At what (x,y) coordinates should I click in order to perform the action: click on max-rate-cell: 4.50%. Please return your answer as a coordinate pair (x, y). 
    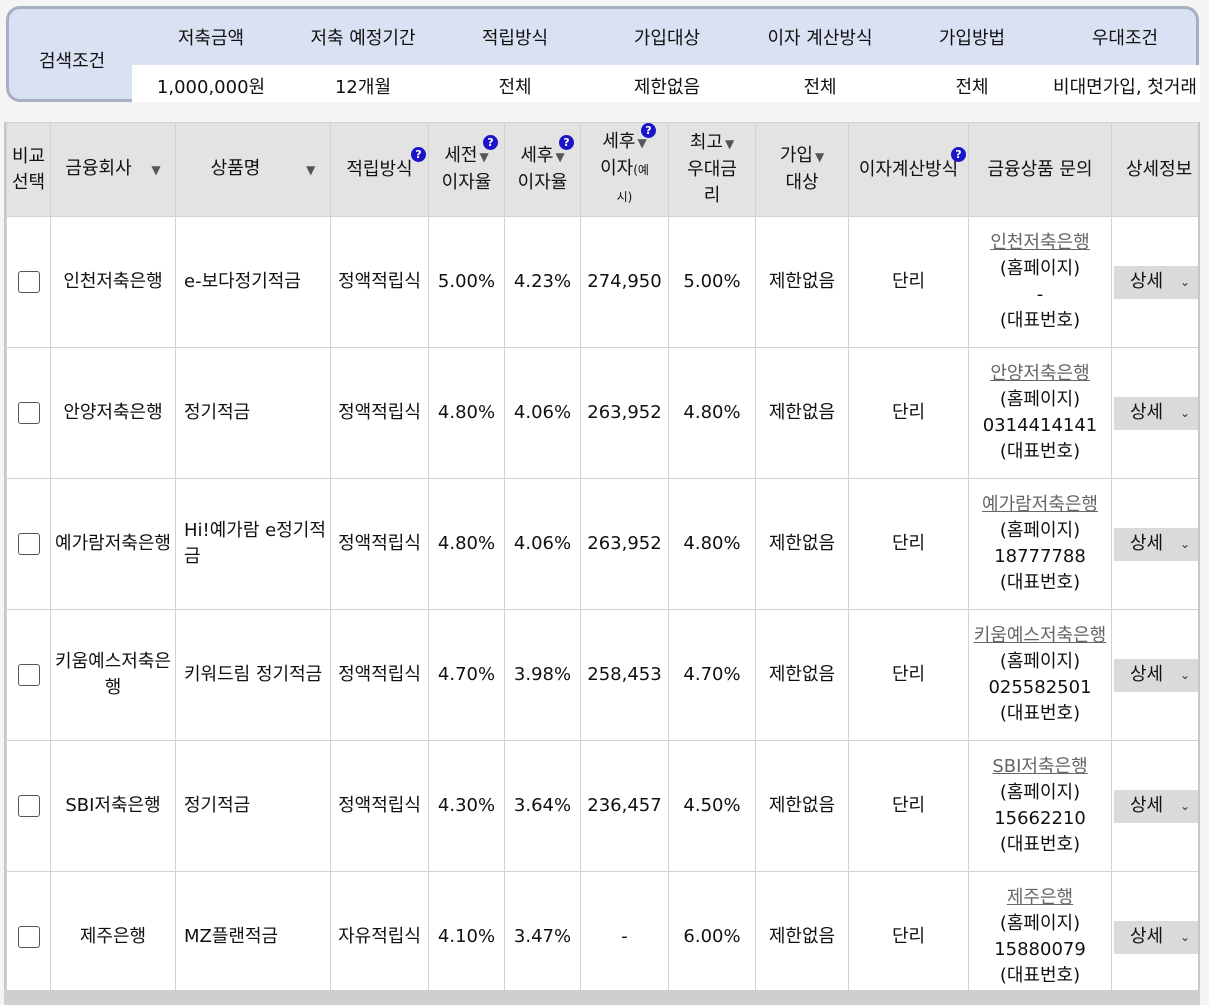
    Looking at the image, I should click on (712, 806).